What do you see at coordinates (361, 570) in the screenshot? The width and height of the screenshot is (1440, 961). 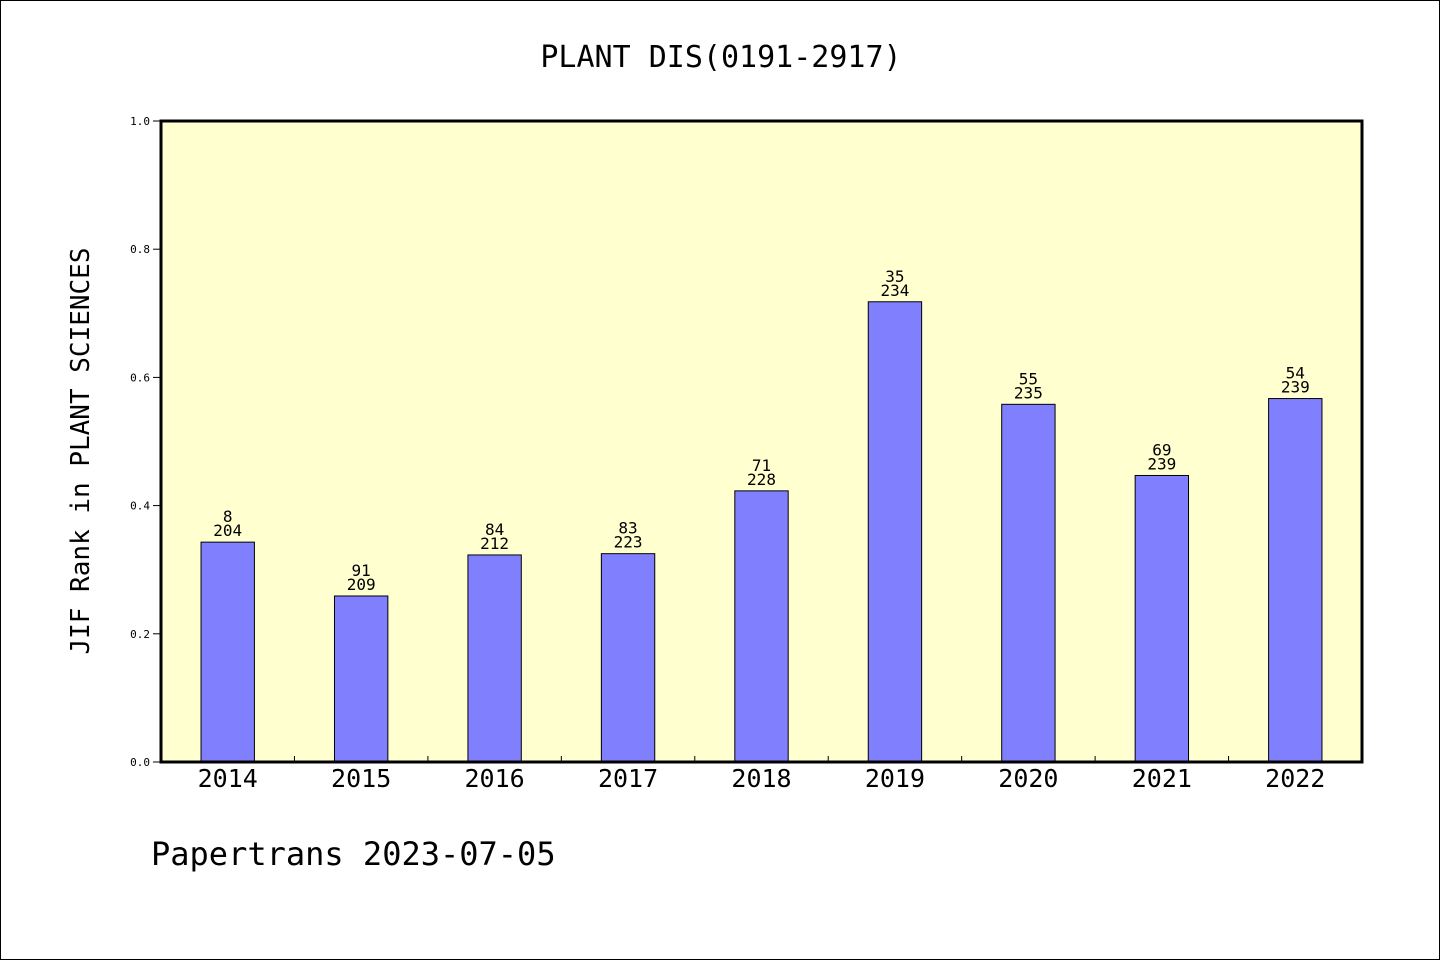 I see `data-label-rank-2015: 91` at bounding box center [361, 570].